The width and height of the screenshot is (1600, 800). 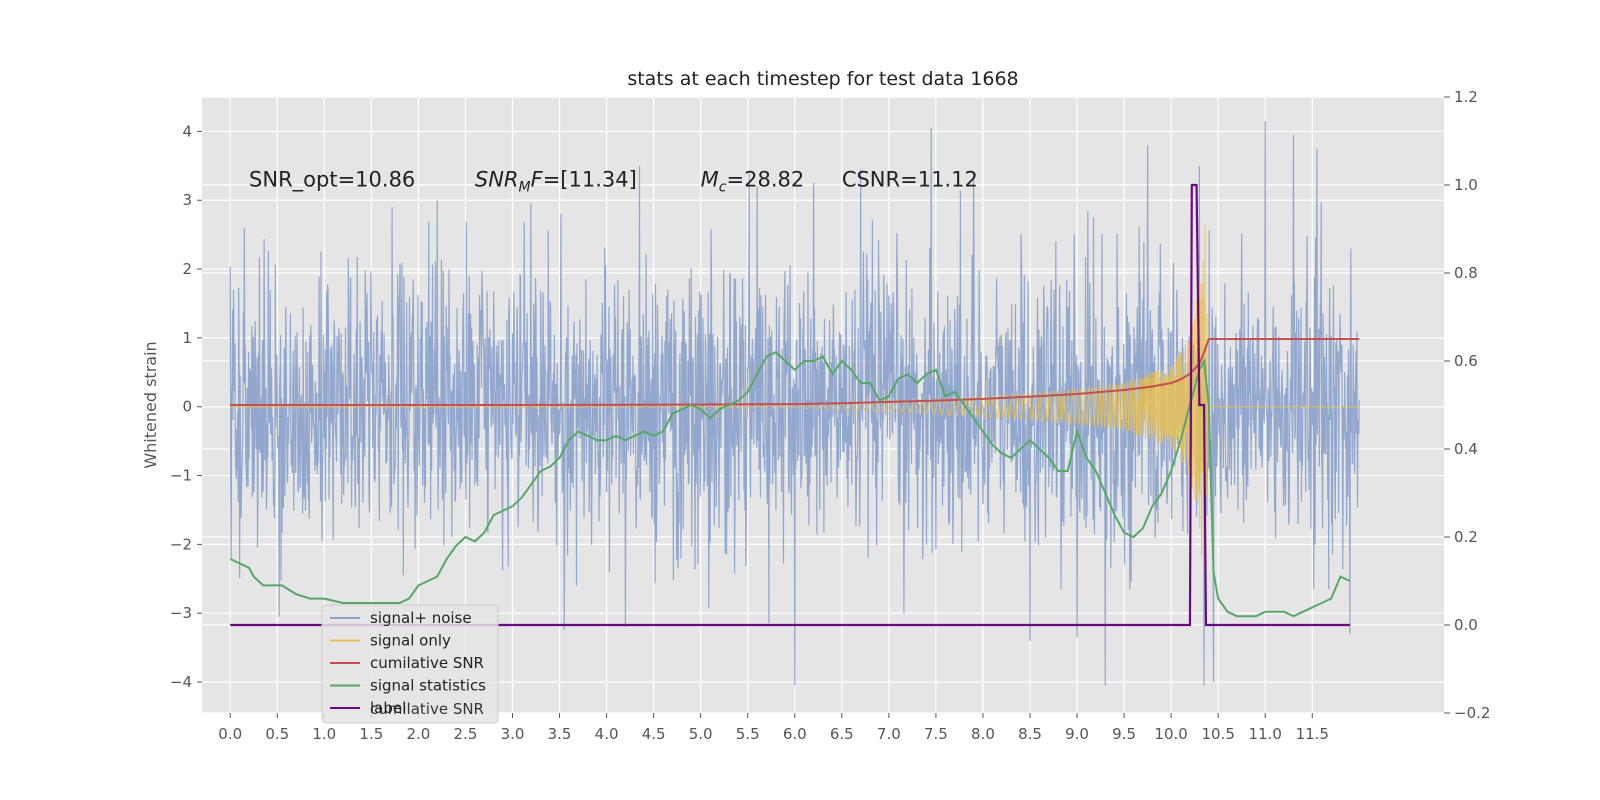 What do you see at coordinates (332, 180) in the screenshot?
I see `annotation-snr_opt: SNR_opt=10.86` at bounding box center [332, 180].